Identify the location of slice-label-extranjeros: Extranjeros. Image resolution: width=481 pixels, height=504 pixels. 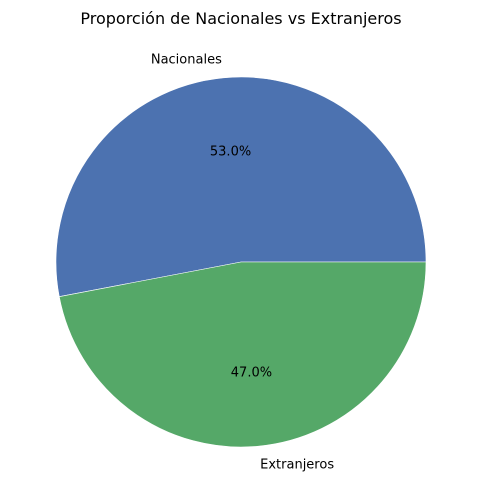
(297, 465).